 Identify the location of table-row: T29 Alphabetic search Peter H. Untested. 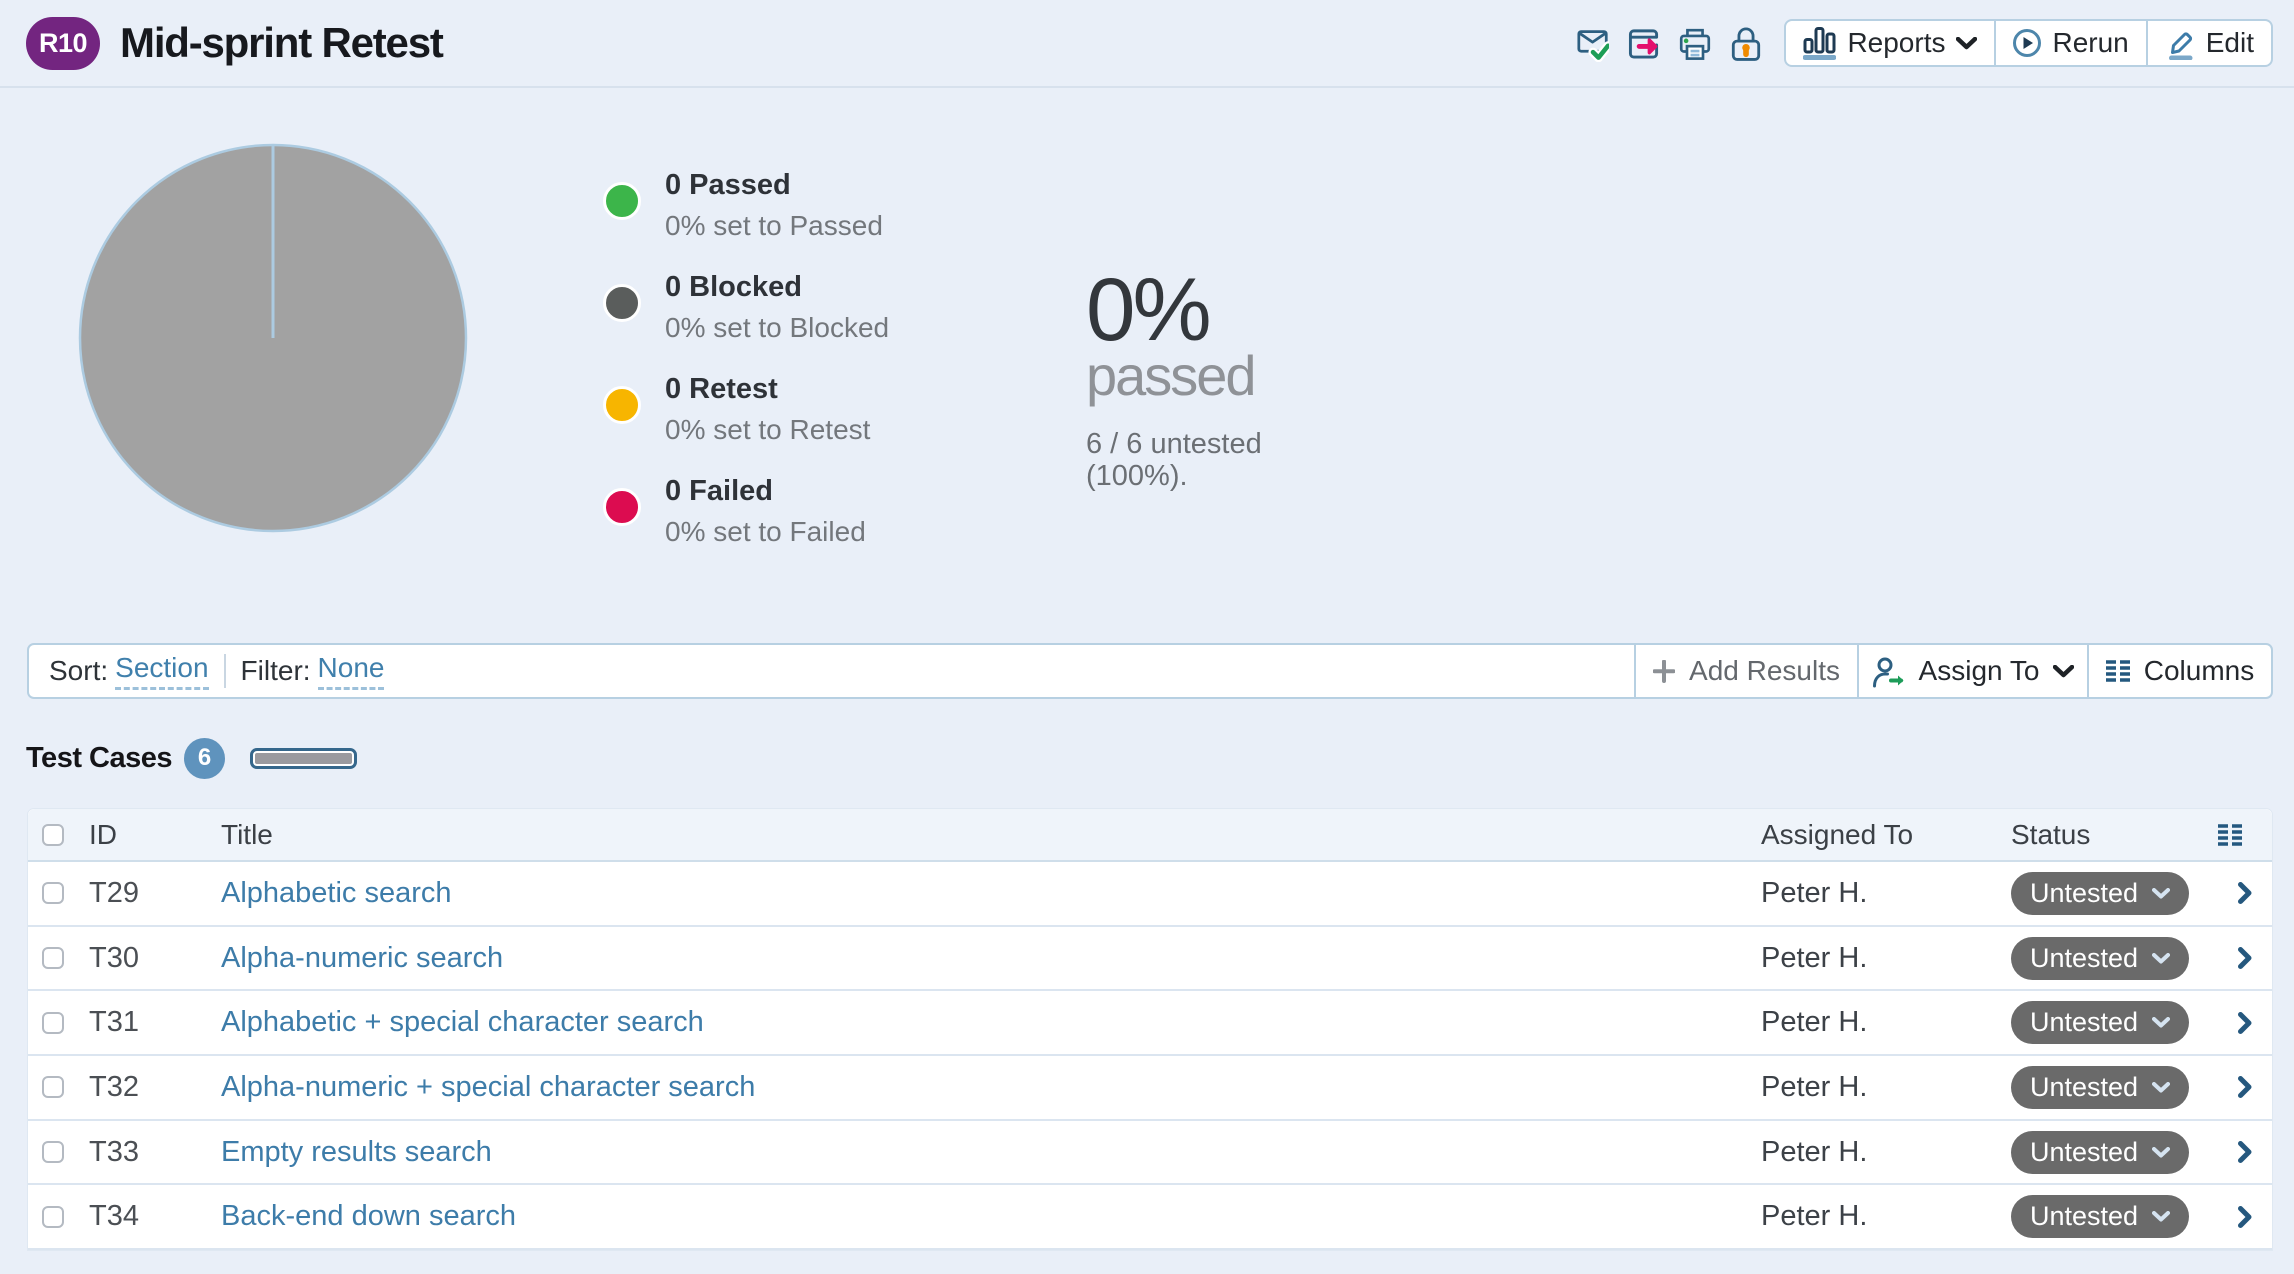
(1150, 894).